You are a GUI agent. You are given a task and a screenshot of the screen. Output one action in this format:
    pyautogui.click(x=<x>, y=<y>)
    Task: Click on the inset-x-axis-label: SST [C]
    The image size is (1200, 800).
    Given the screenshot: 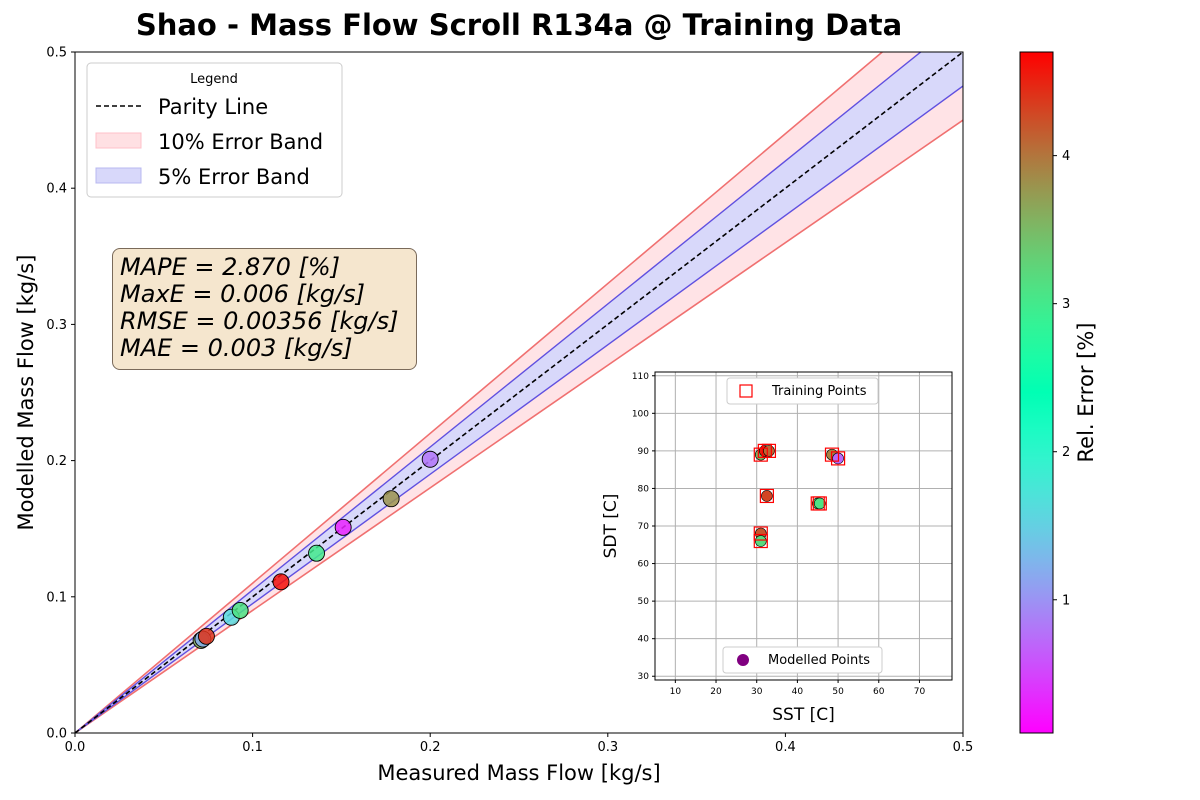 What is the action you would take?
    pyautogui.click(x=803, y=715)
    